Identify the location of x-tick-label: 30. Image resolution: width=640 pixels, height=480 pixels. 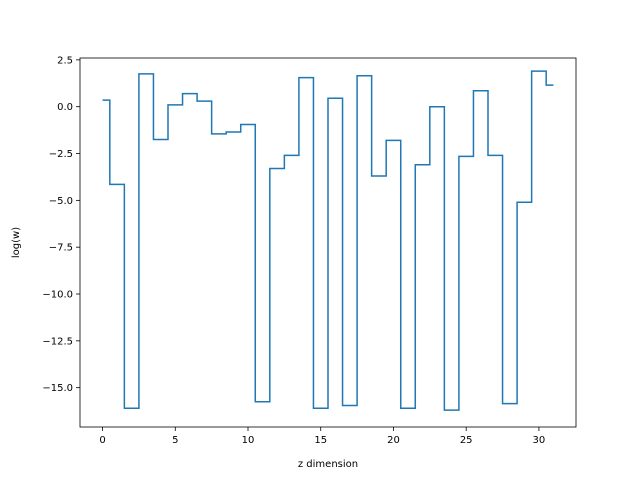
(539, 440).